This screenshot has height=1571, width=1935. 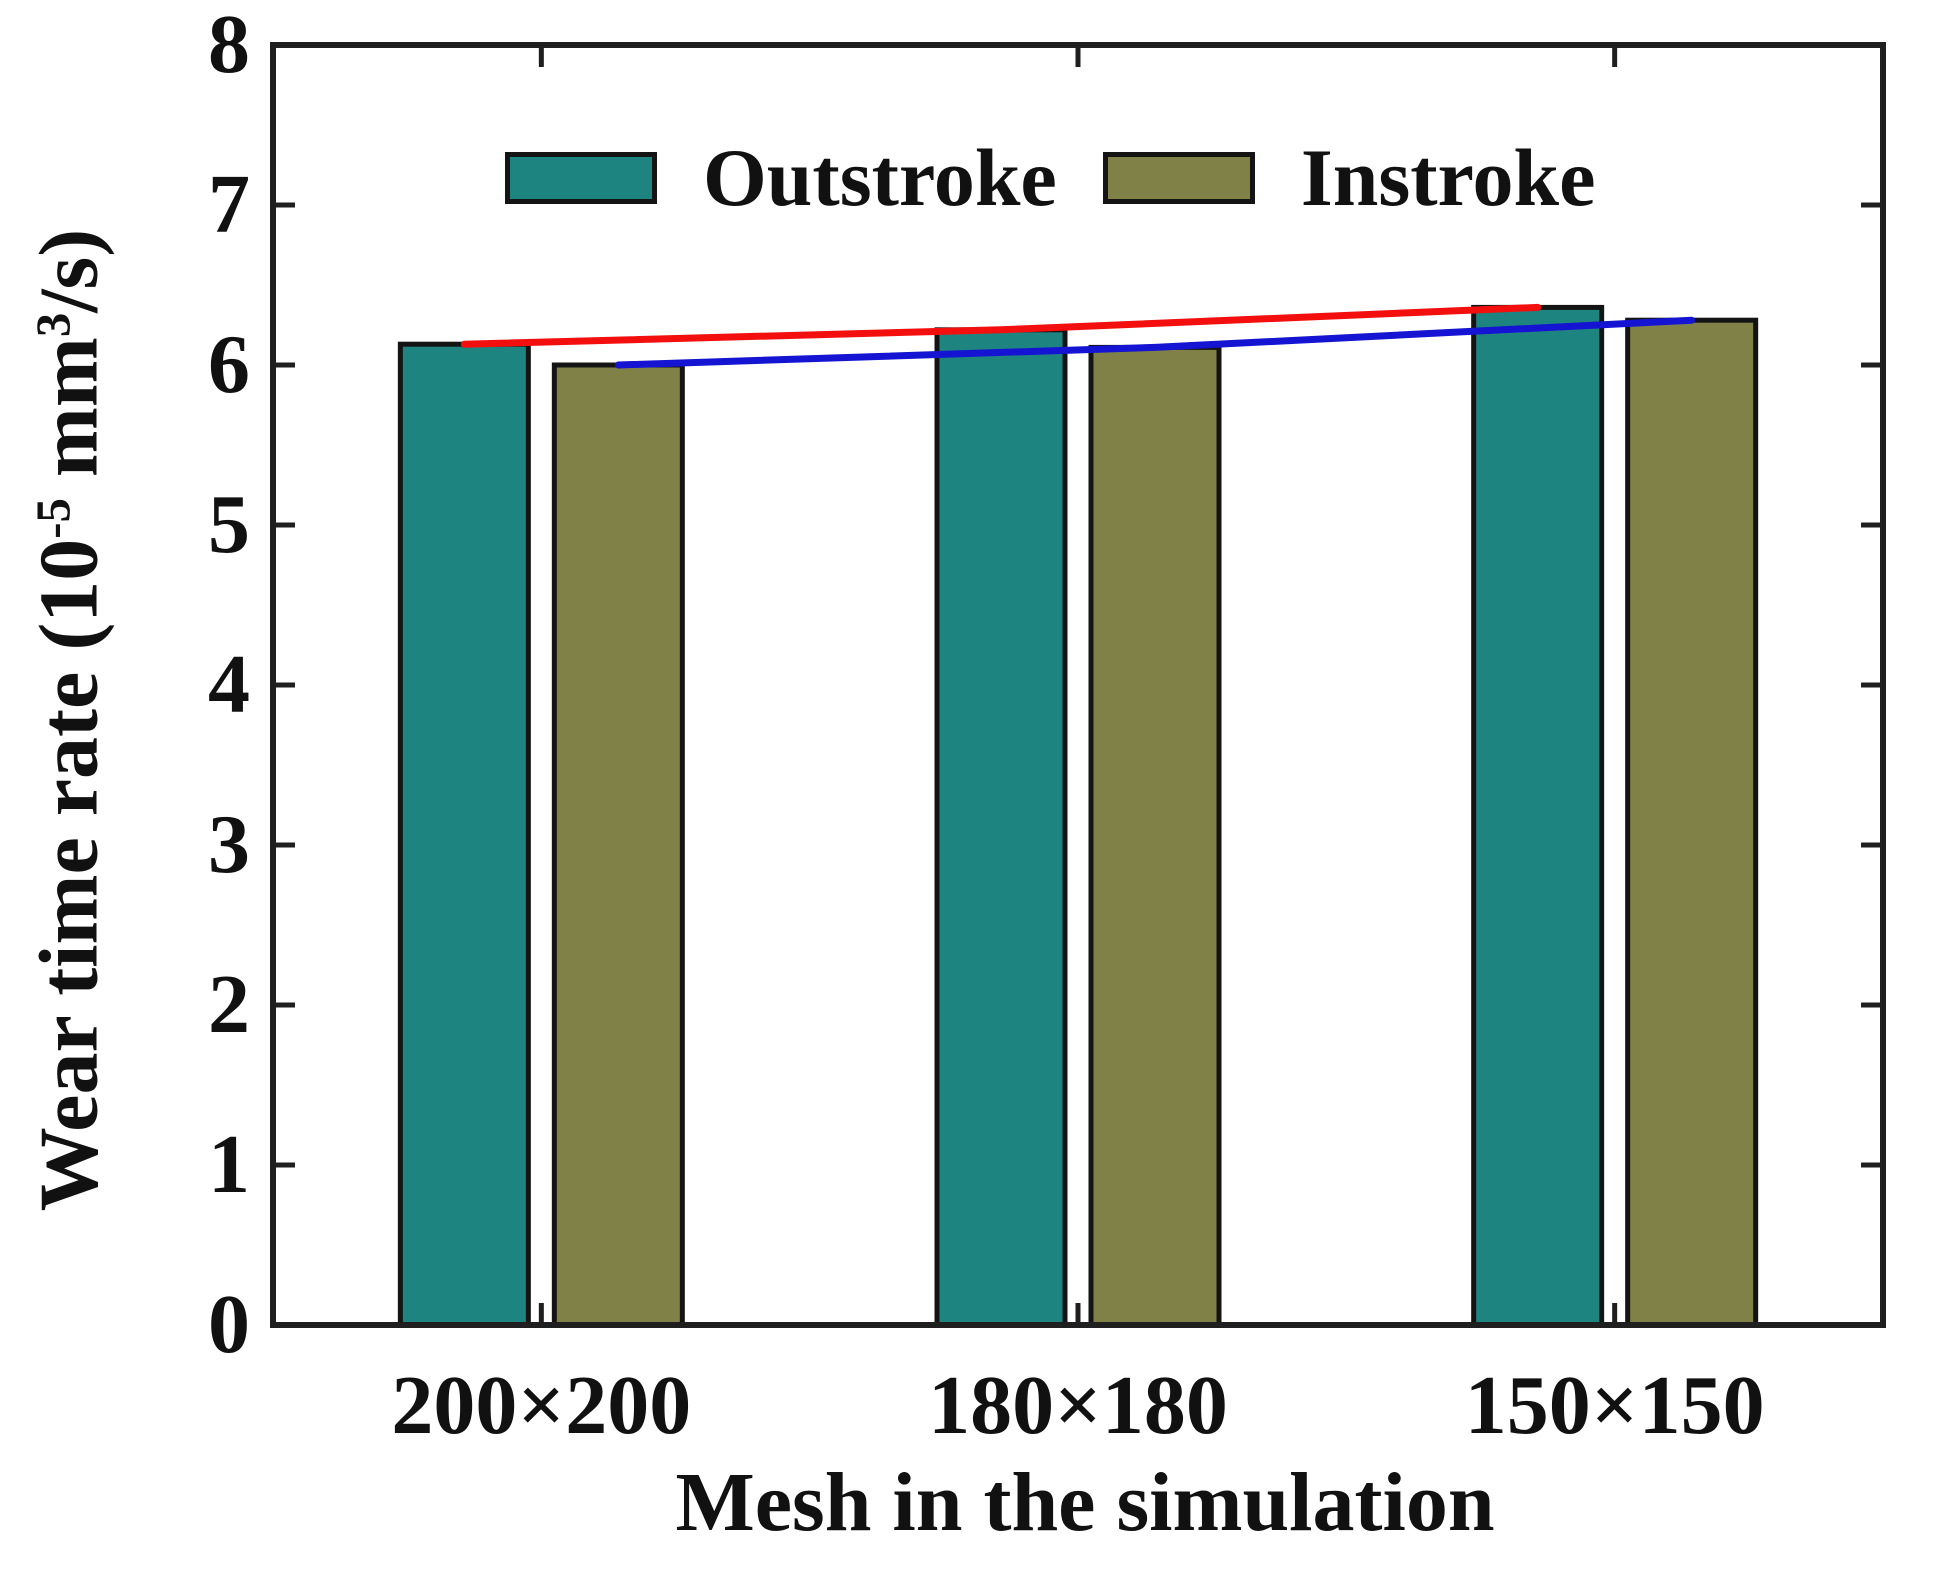 I want to click on legend-label-instroke: Instroke, so click(x=1448, y=177).